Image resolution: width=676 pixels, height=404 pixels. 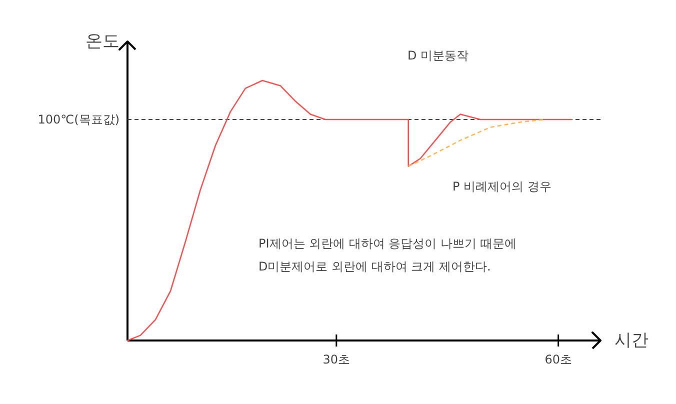 I want to click on annotation: D미분제어로 외란에 대하여 크게 제어한다., so click(x=374, y=267).